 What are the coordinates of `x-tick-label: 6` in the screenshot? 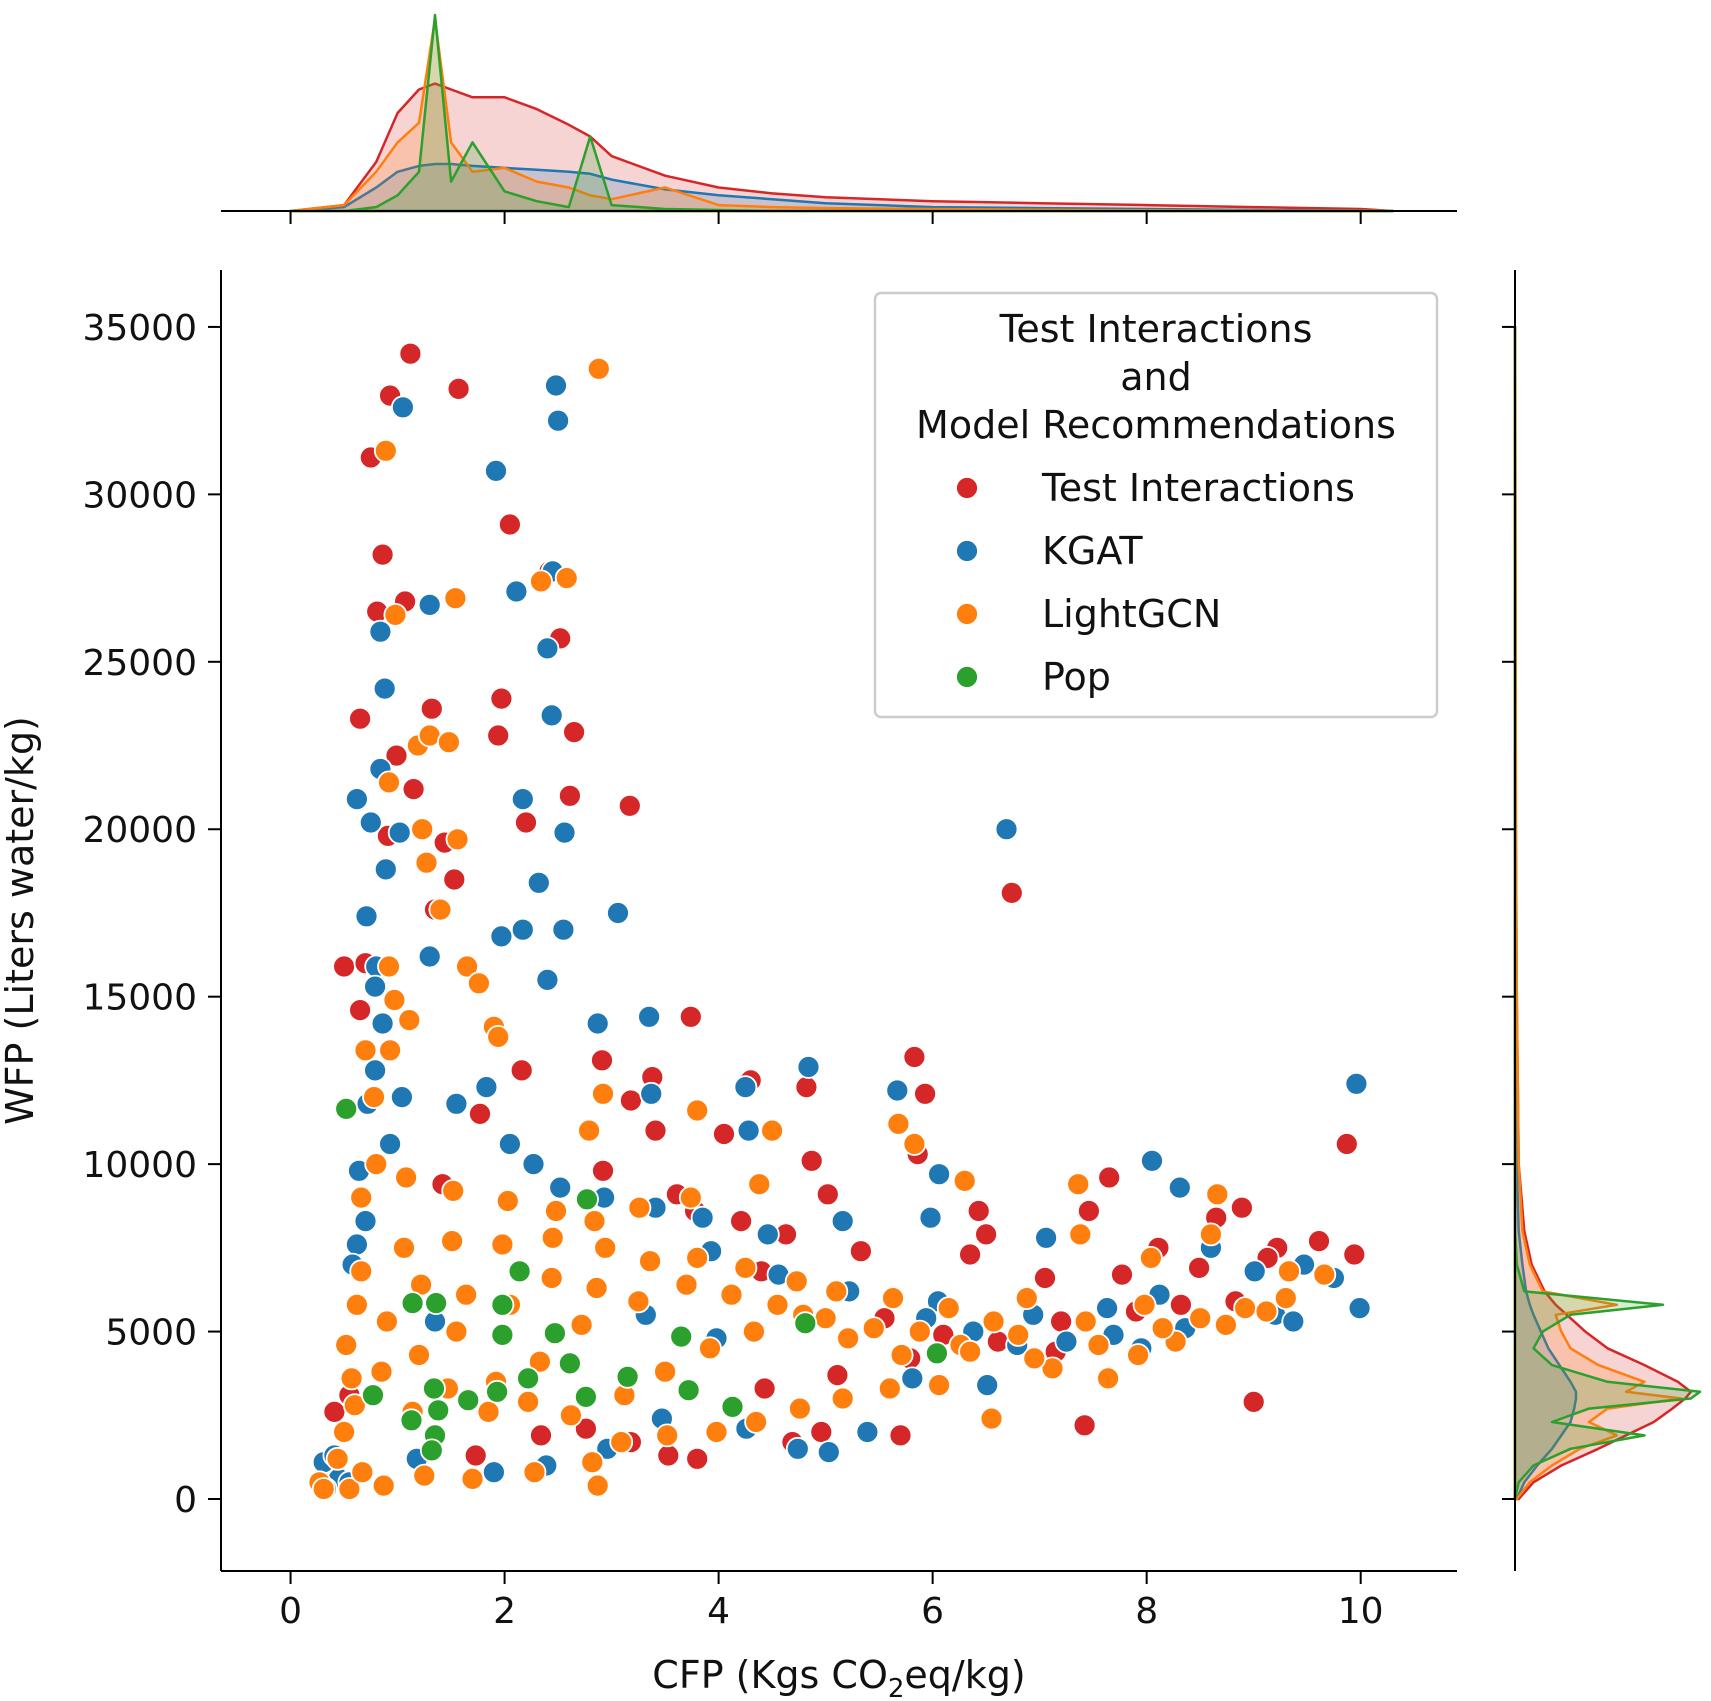 It's located at (932, 1611).